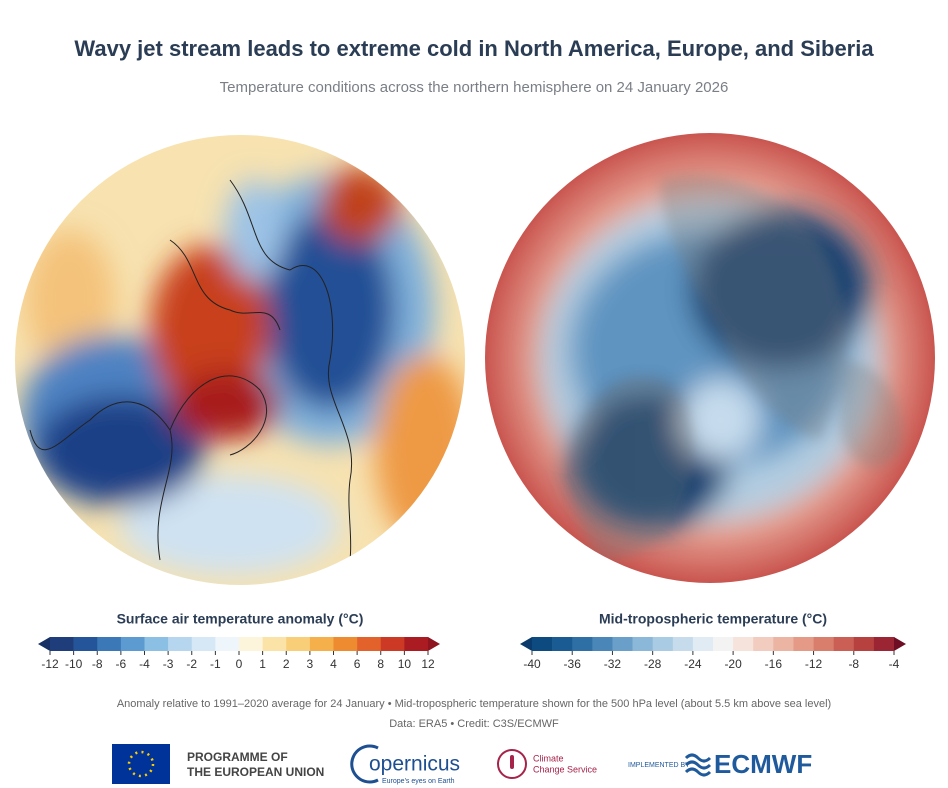 The width and height of the screenshot is (948, 788). I want to click on logo-text: PROGRAMME OF, so click(237, 757).